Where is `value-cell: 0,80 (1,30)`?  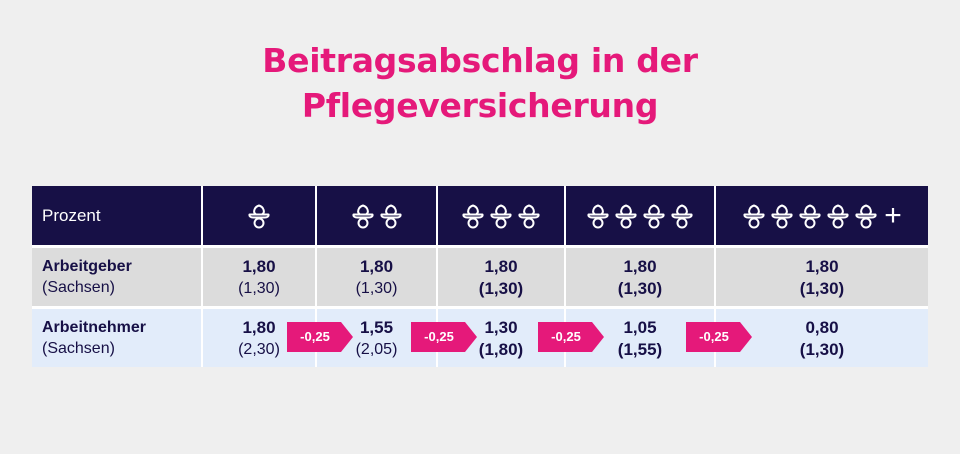 value-cell: 0,80 (1,30) is located at coordinates (821, 336).